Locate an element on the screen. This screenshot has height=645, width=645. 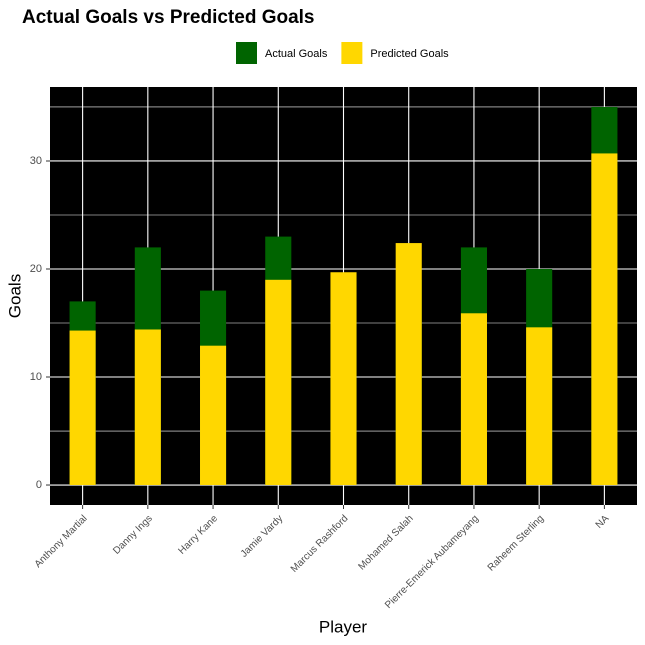
x-tick-label: Raheem Sterling is located at coordinates (516, 543).